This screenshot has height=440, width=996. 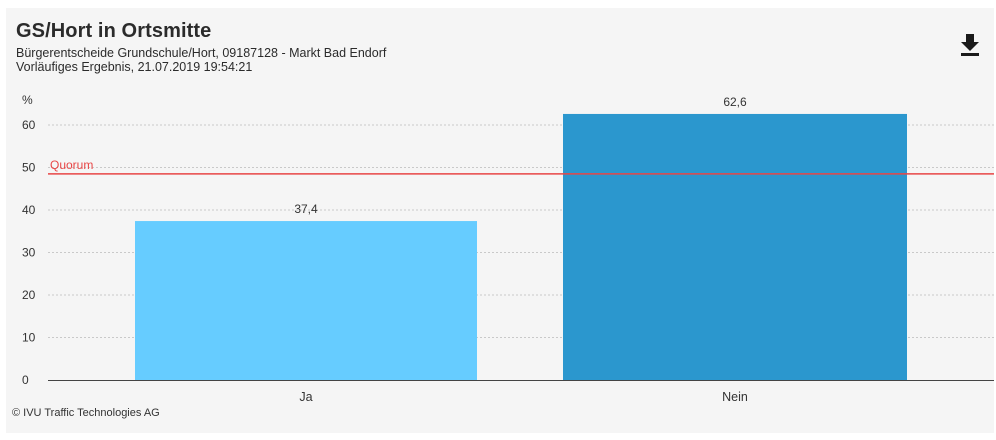 What do you see at coordinates (29, 168) in the screenshot?
I see `y-tick-label: 50` at bounding box center [29, 168].